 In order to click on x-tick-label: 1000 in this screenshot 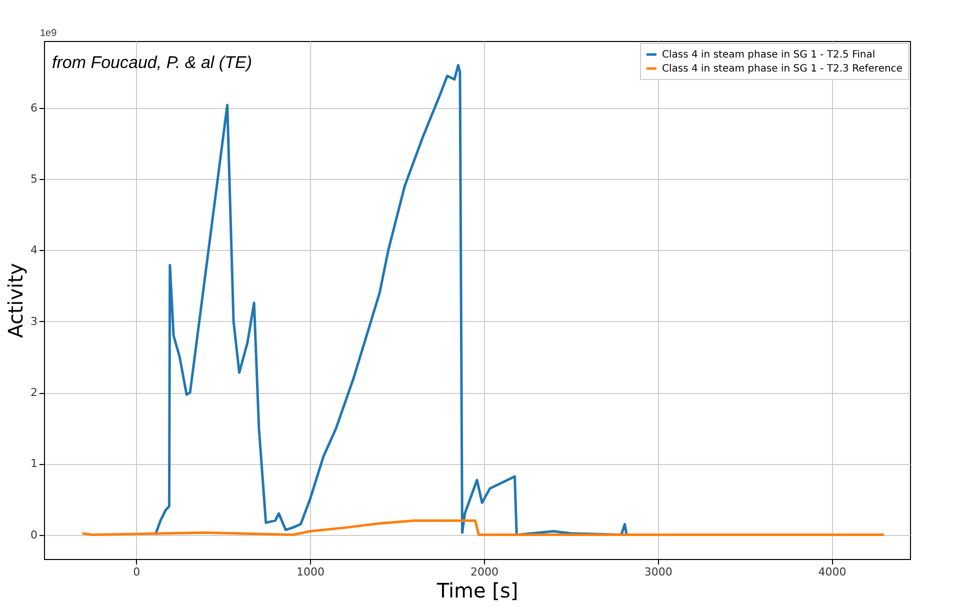, I will do `click(310, 572)`.